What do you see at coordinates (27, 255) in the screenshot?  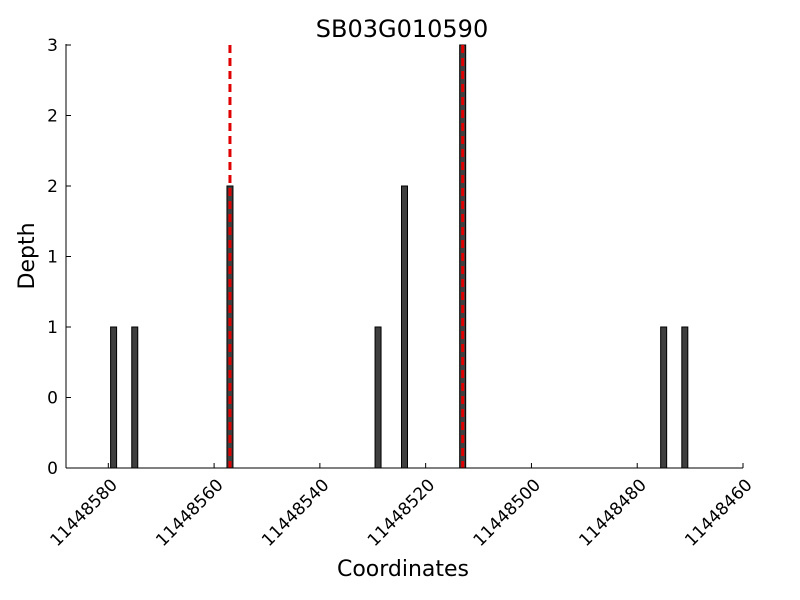 I see `y-axis-label: Depth` at bounding box center [27, 255].